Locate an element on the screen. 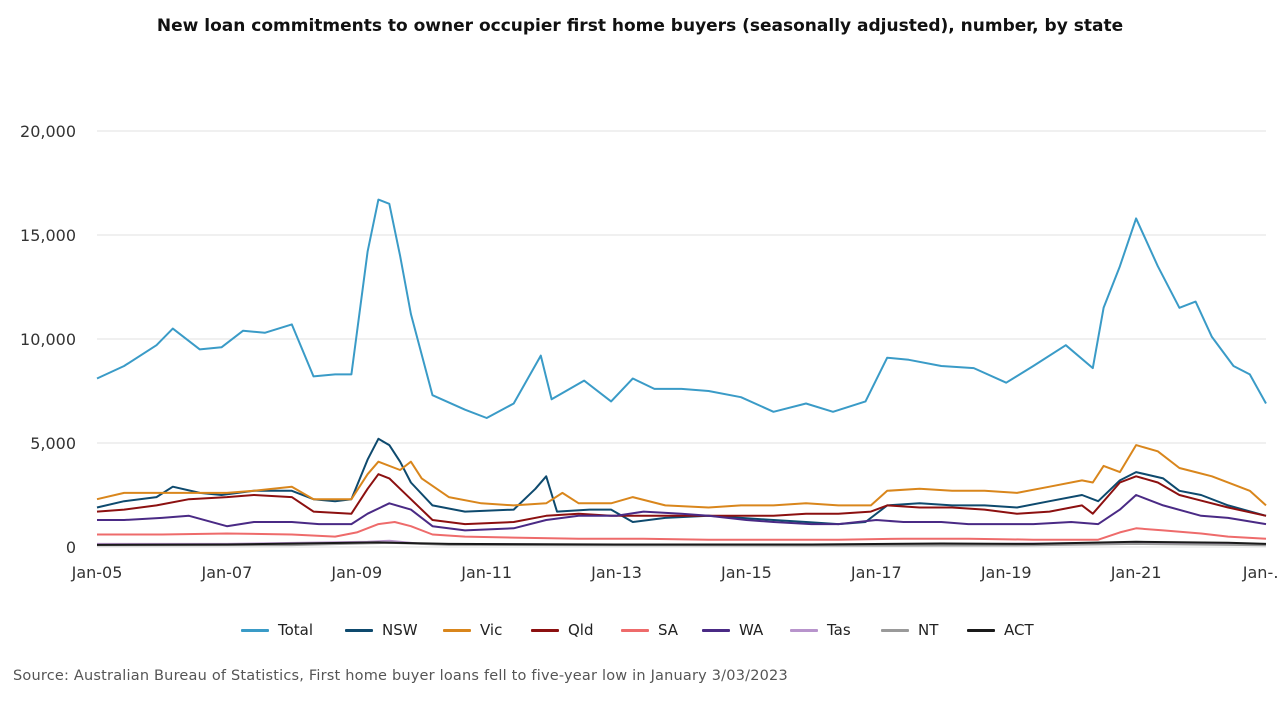 This screenshot has height=711, width=1280. legend-label: WA is located at coordinates (751, 630).